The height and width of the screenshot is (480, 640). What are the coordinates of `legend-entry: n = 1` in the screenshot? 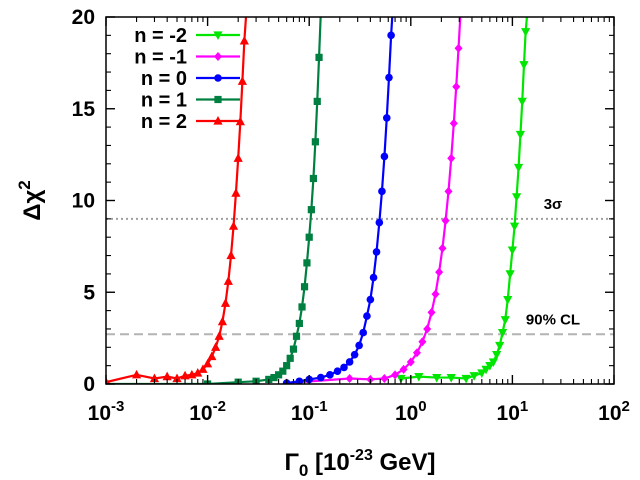 It's located at (190, 101).